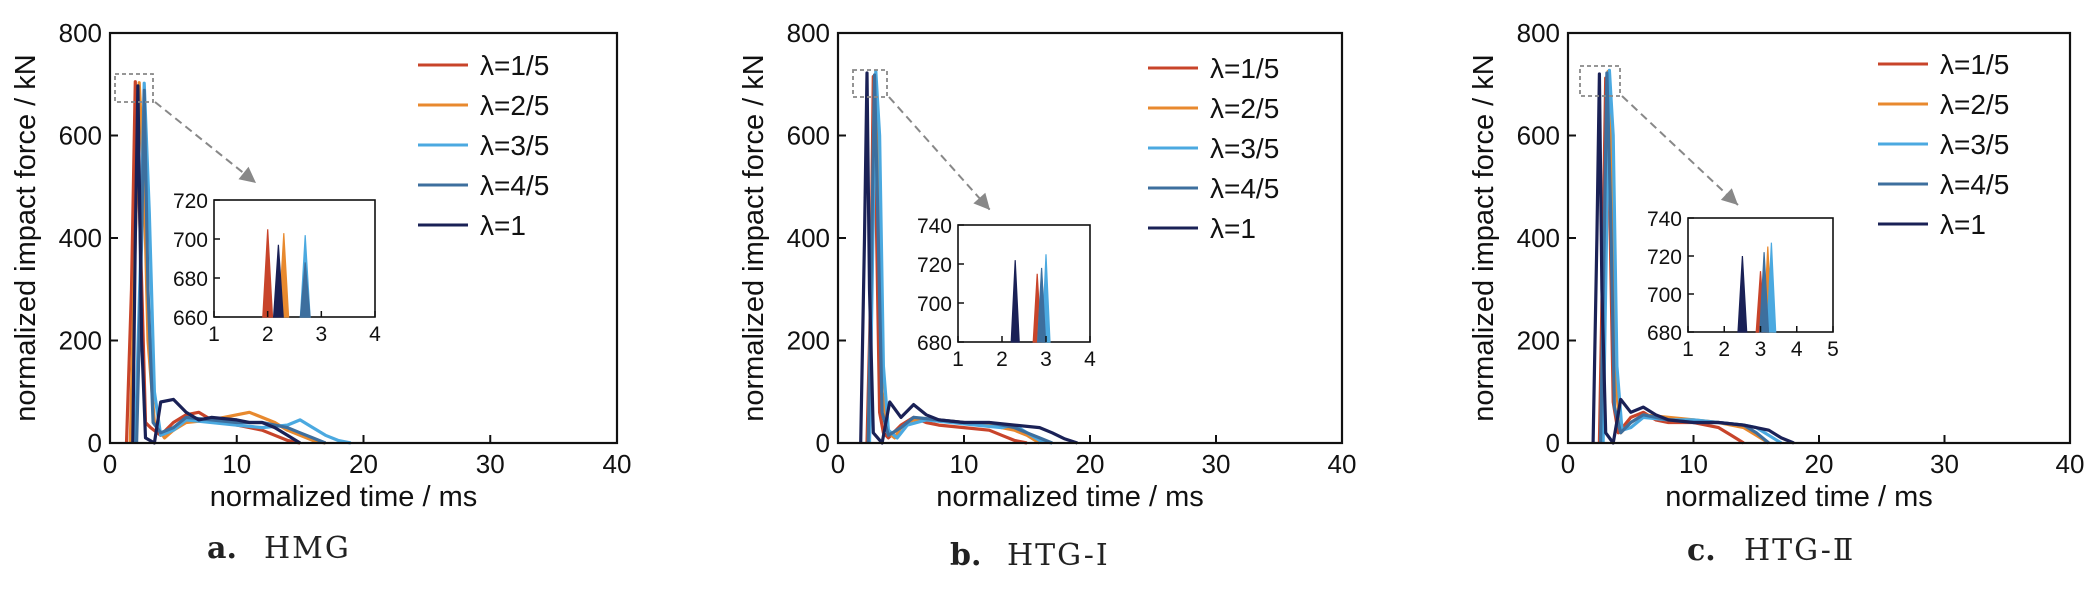  I want to click on x-tick-label: 0, so click(1568, 464).